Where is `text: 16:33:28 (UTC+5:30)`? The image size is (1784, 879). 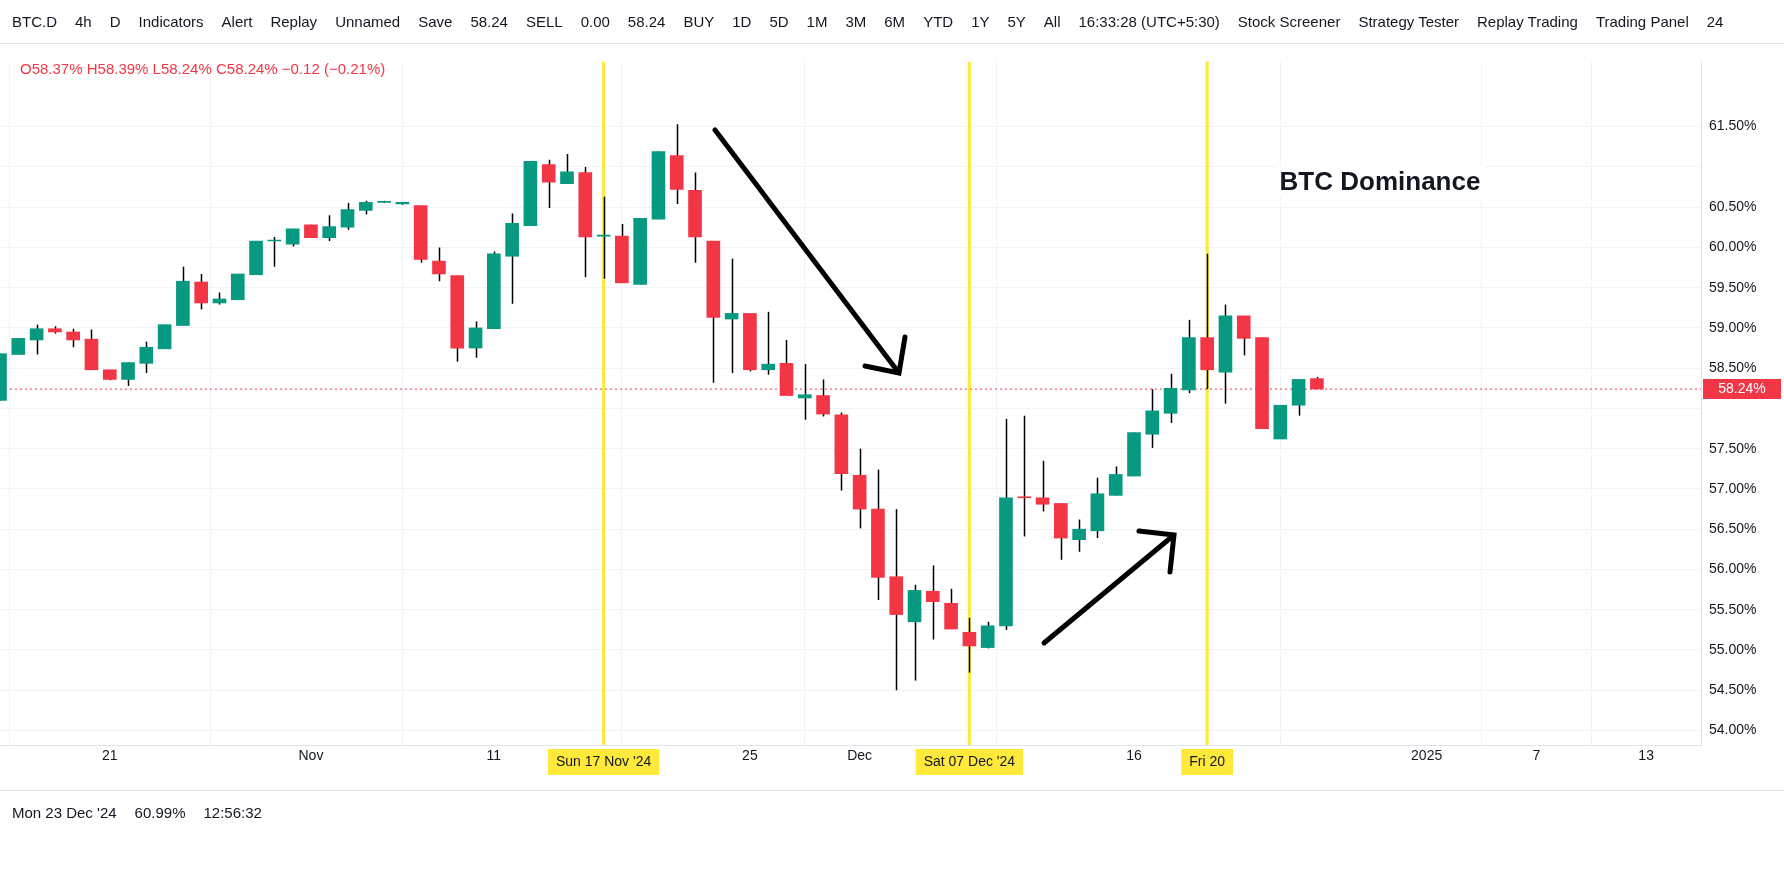
text: 16:33:28 (UTC+5:30) is located at coordinates (1149, 21).